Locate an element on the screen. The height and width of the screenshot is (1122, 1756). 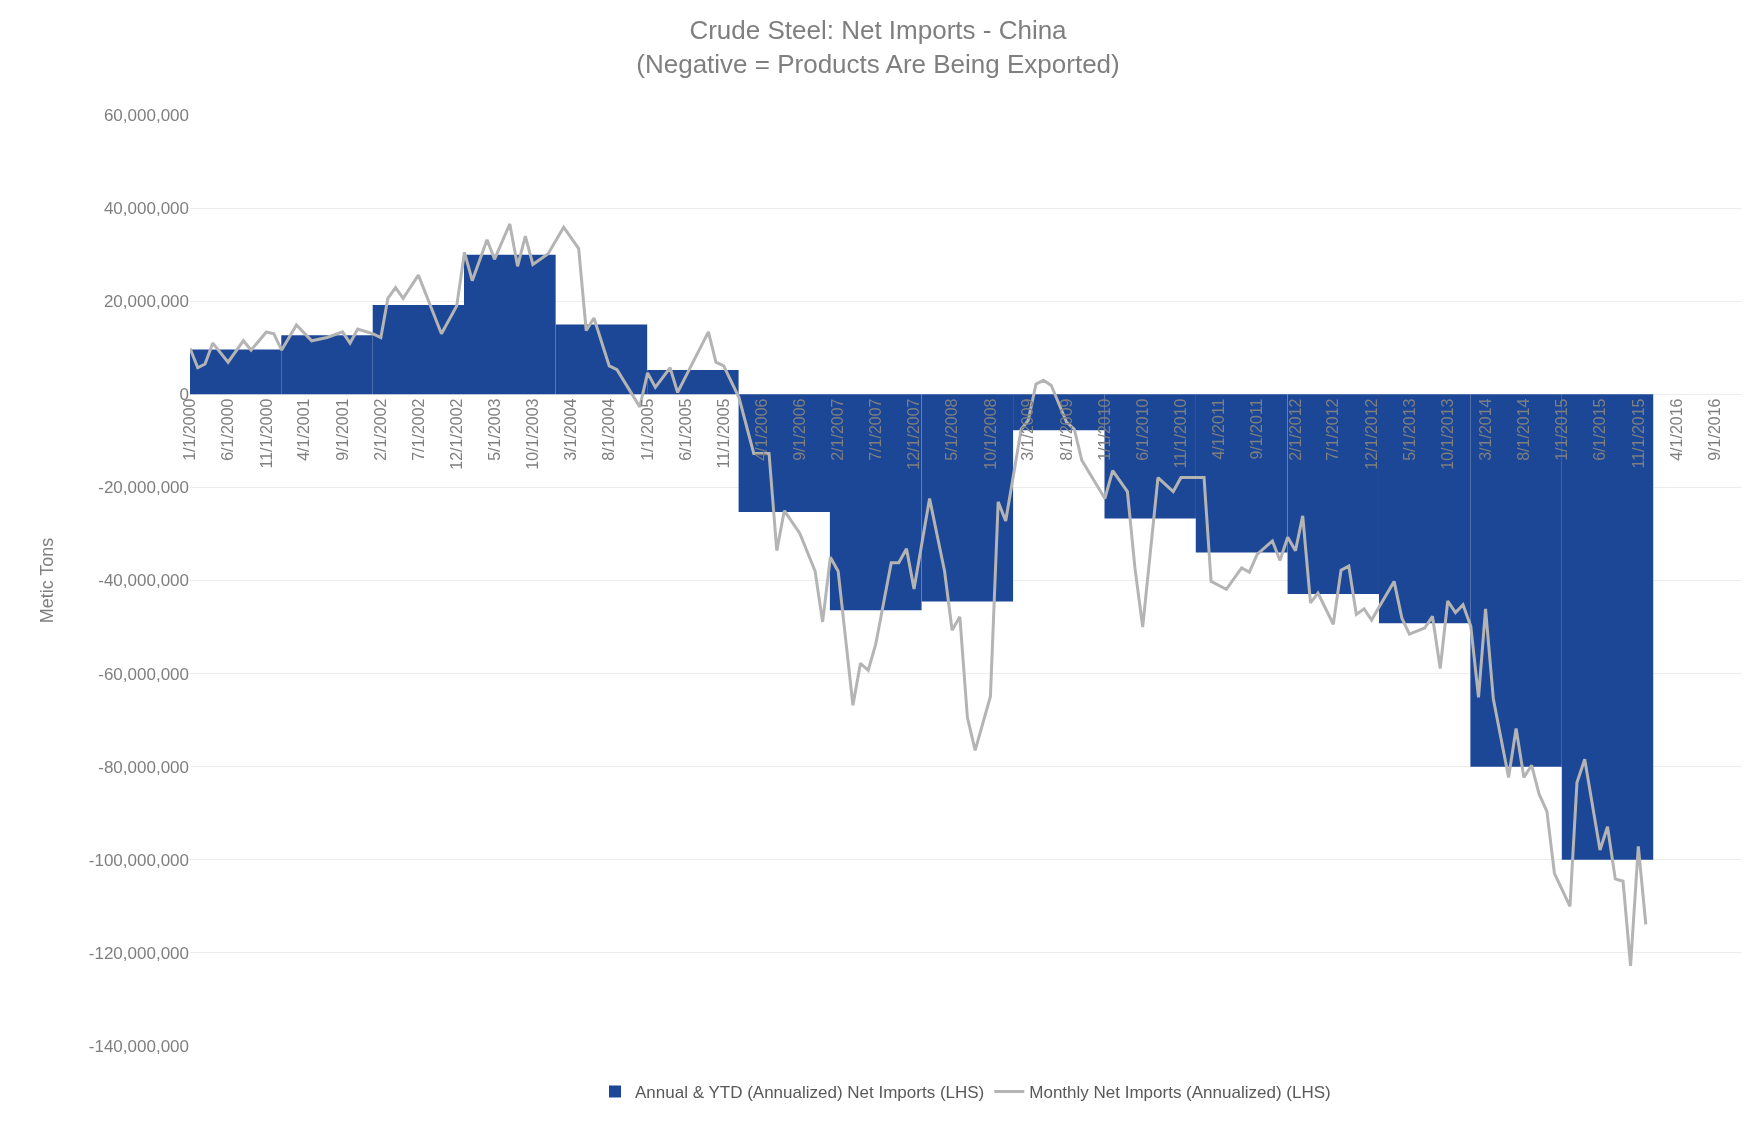
x-tick-label: 1/1/2015 is located at coordinates (1562, 429).